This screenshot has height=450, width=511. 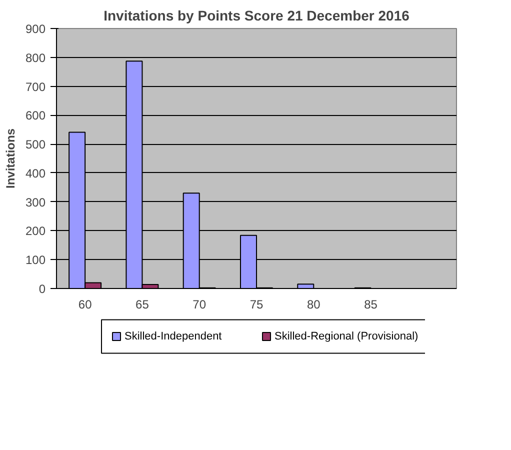 What do you see at coordinates (35, 29) in the screenshot?
I see `y-tick-label: 900` at bounding box center [35, 29].